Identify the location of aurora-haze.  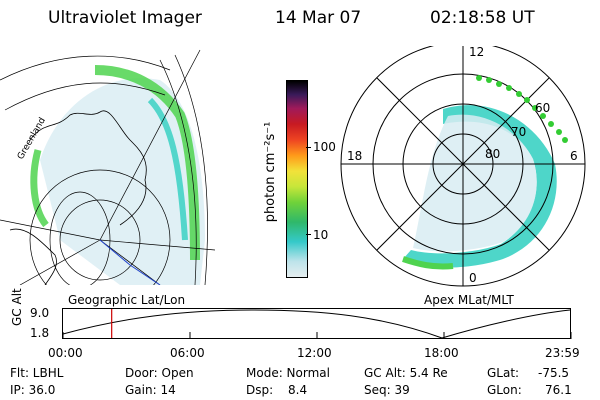
(122, 181).